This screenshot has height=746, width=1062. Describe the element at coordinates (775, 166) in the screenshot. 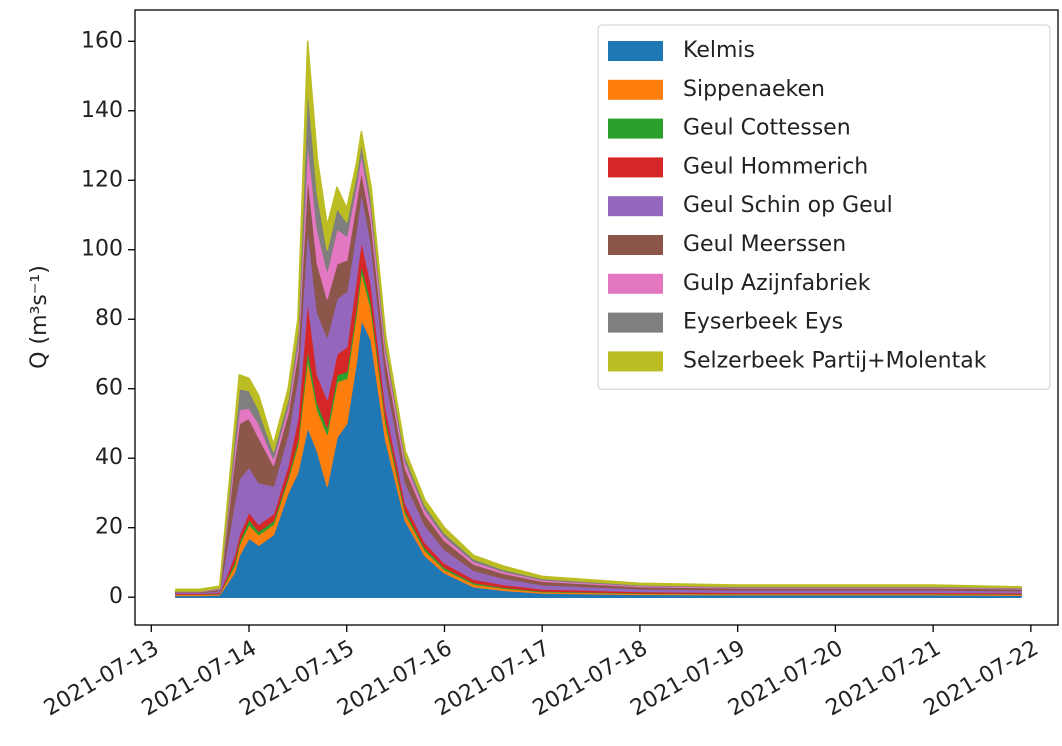

I see `legend-label: Geul Hommerich` at that location.